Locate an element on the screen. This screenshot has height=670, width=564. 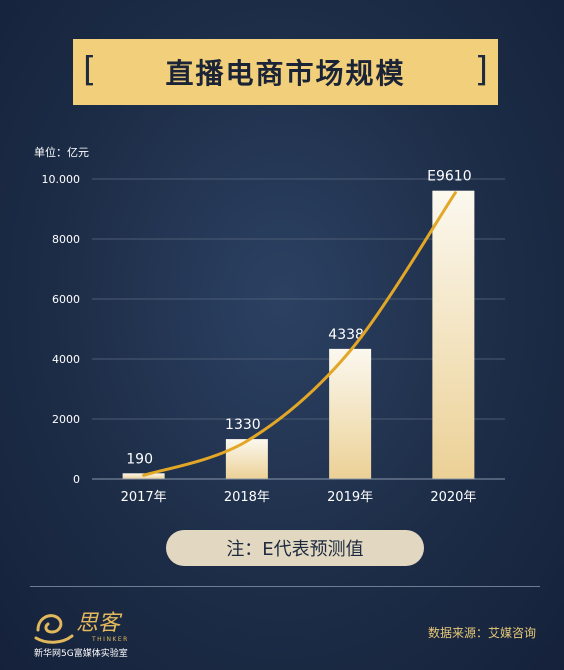
title-banner: [ 直播电商市场规模 ] is located at coordinates (285, 72).